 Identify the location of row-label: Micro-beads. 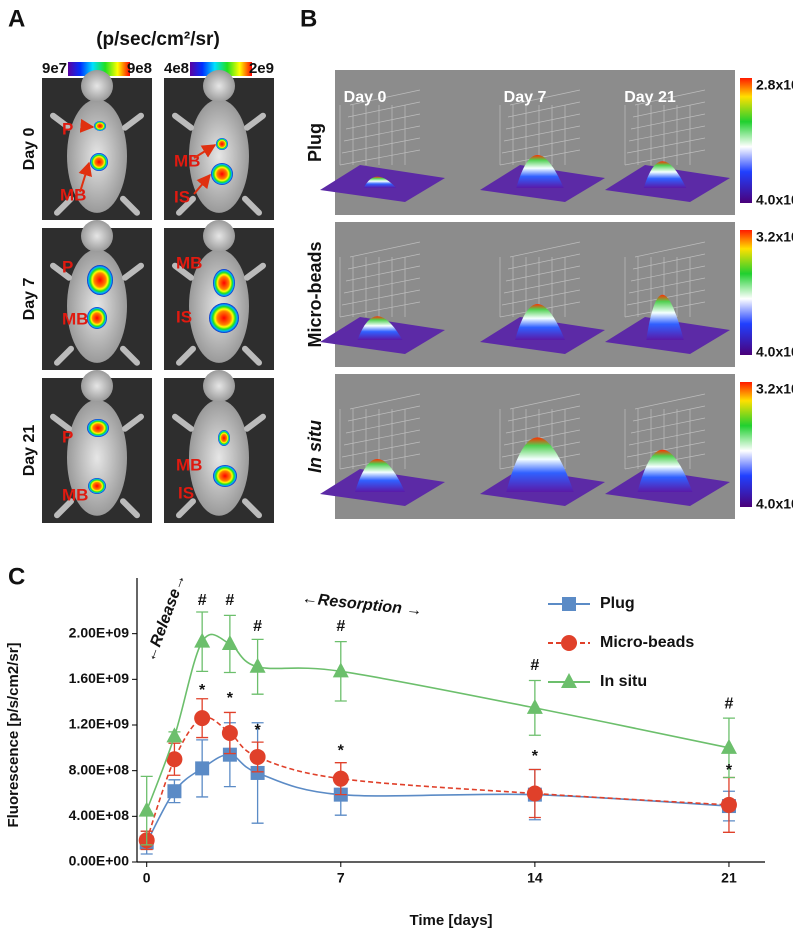
(315, 294).